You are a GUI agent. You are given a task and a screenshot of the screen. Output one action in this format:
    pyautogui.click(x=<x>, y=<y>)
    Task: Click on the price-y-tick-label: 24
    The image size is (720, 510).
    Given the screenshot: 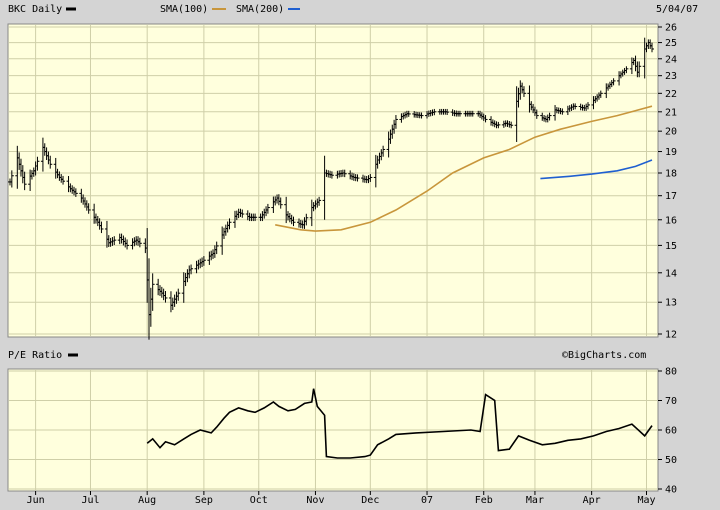 What is the action you would take?
    pyautogui.click(x=671, y=59)
    